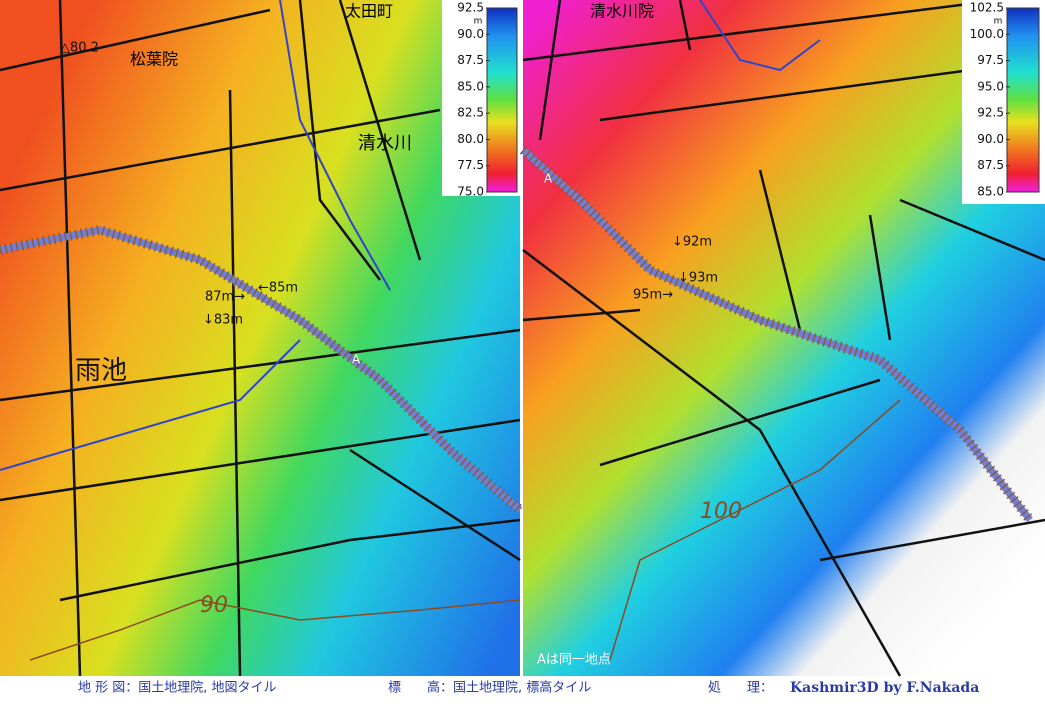  Describe the element at coordinates (223, 320) in the screenshot. I see `annotation: ↓83m` at that location.